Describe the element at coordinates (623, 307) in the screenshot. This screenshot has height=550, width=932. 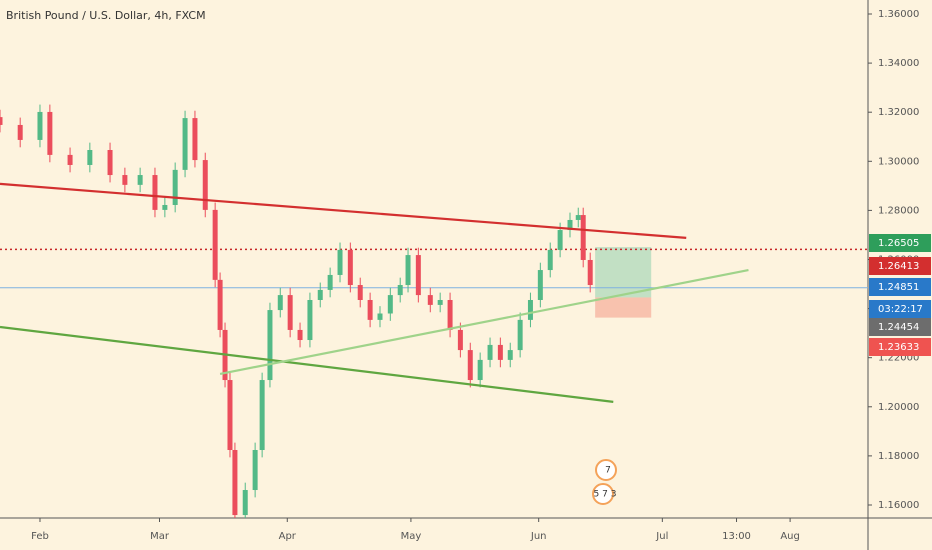
I see `stop-zone` at that location.